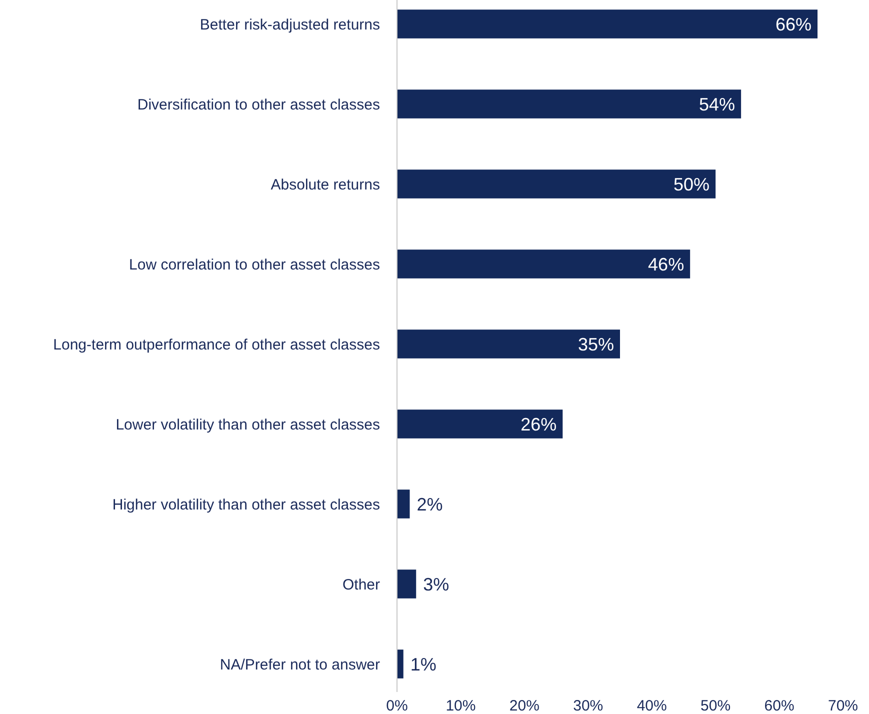 The height and width of the screenshot is (714, 869). Describe the element at coordinates (461, 706) in the screenshot. I see `x-tick-label: 10%` at that location.